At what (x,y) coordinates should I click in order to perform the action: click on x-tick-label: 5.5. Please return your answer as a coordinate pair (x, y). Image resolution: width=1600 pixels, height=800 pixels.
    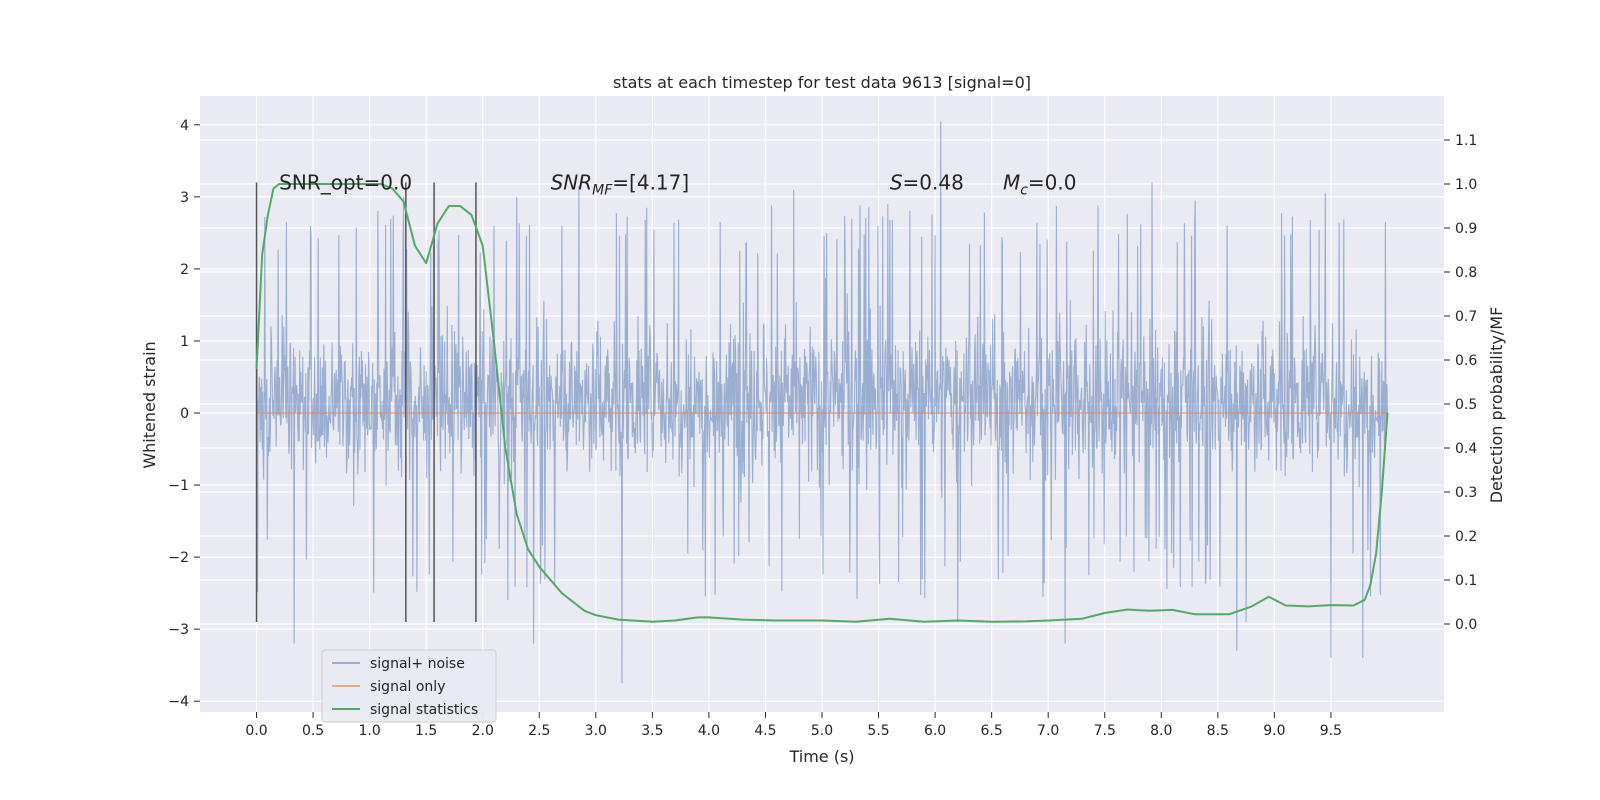
    Looking at the image, I should click on (878, 731).